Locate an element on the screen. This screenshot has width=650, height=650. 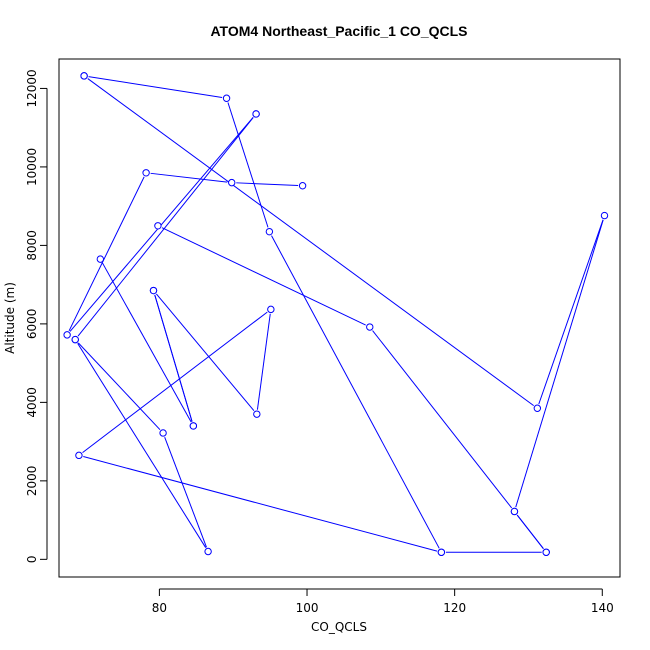
chart-title: ATOM4 Northeast_Pacific_1 CO_QCLS is located at coordinates (338, 31).